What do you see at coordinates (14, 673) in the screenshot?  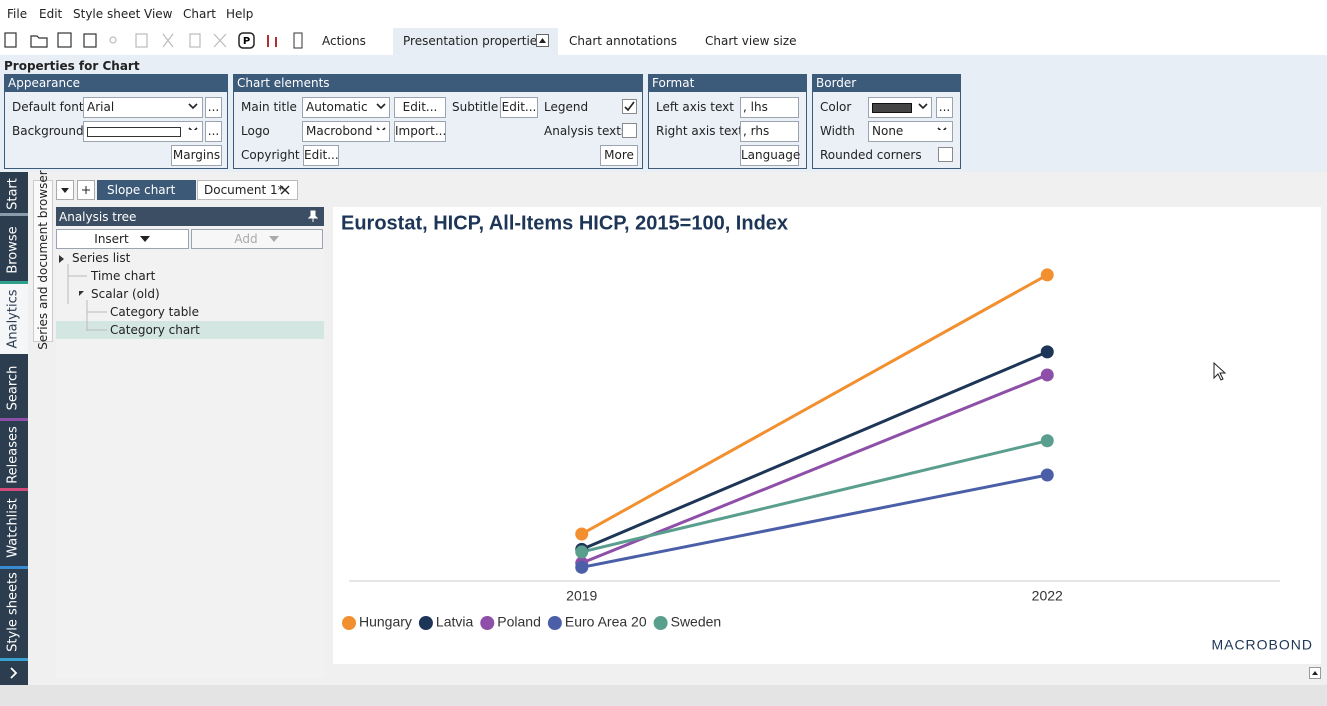 I see `expand-arrow` at bounding box center [14, 673].